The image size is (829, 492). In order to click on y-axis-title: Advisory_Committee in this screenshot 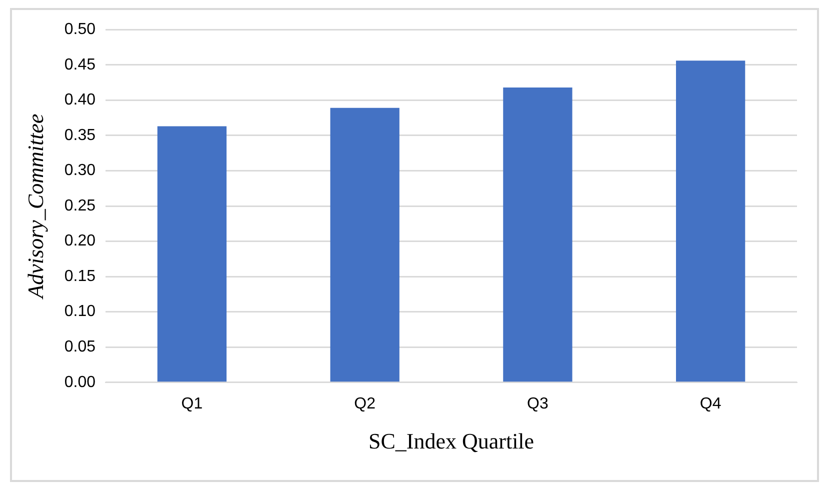, I will do `click(35, 207)`.